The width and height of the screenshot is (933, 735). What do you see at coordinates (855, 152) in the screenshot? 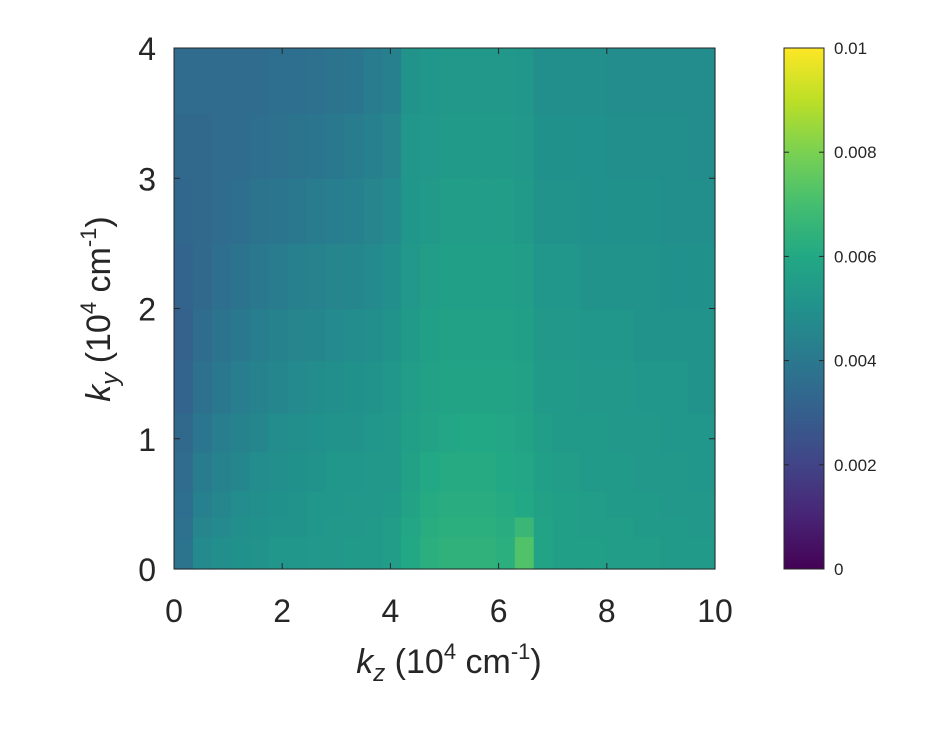
I see `colorbar-tick-label: 0.008` at bounding box center [855, 152].